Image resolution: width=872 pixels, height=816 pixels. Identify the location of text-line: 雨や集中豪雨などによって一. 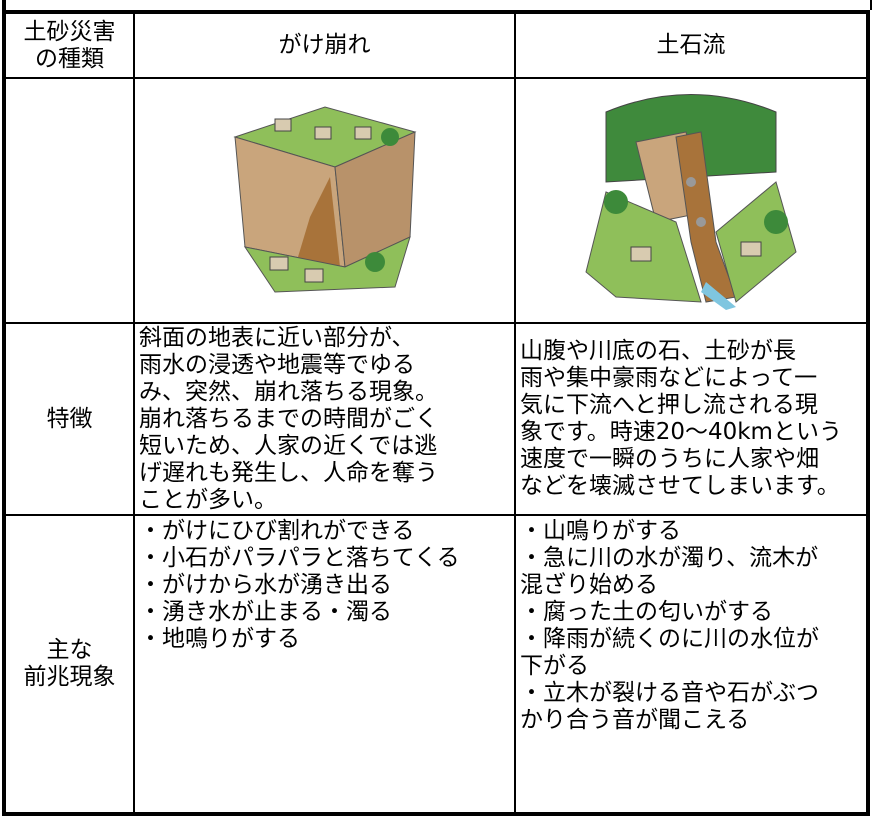
(669, 378).